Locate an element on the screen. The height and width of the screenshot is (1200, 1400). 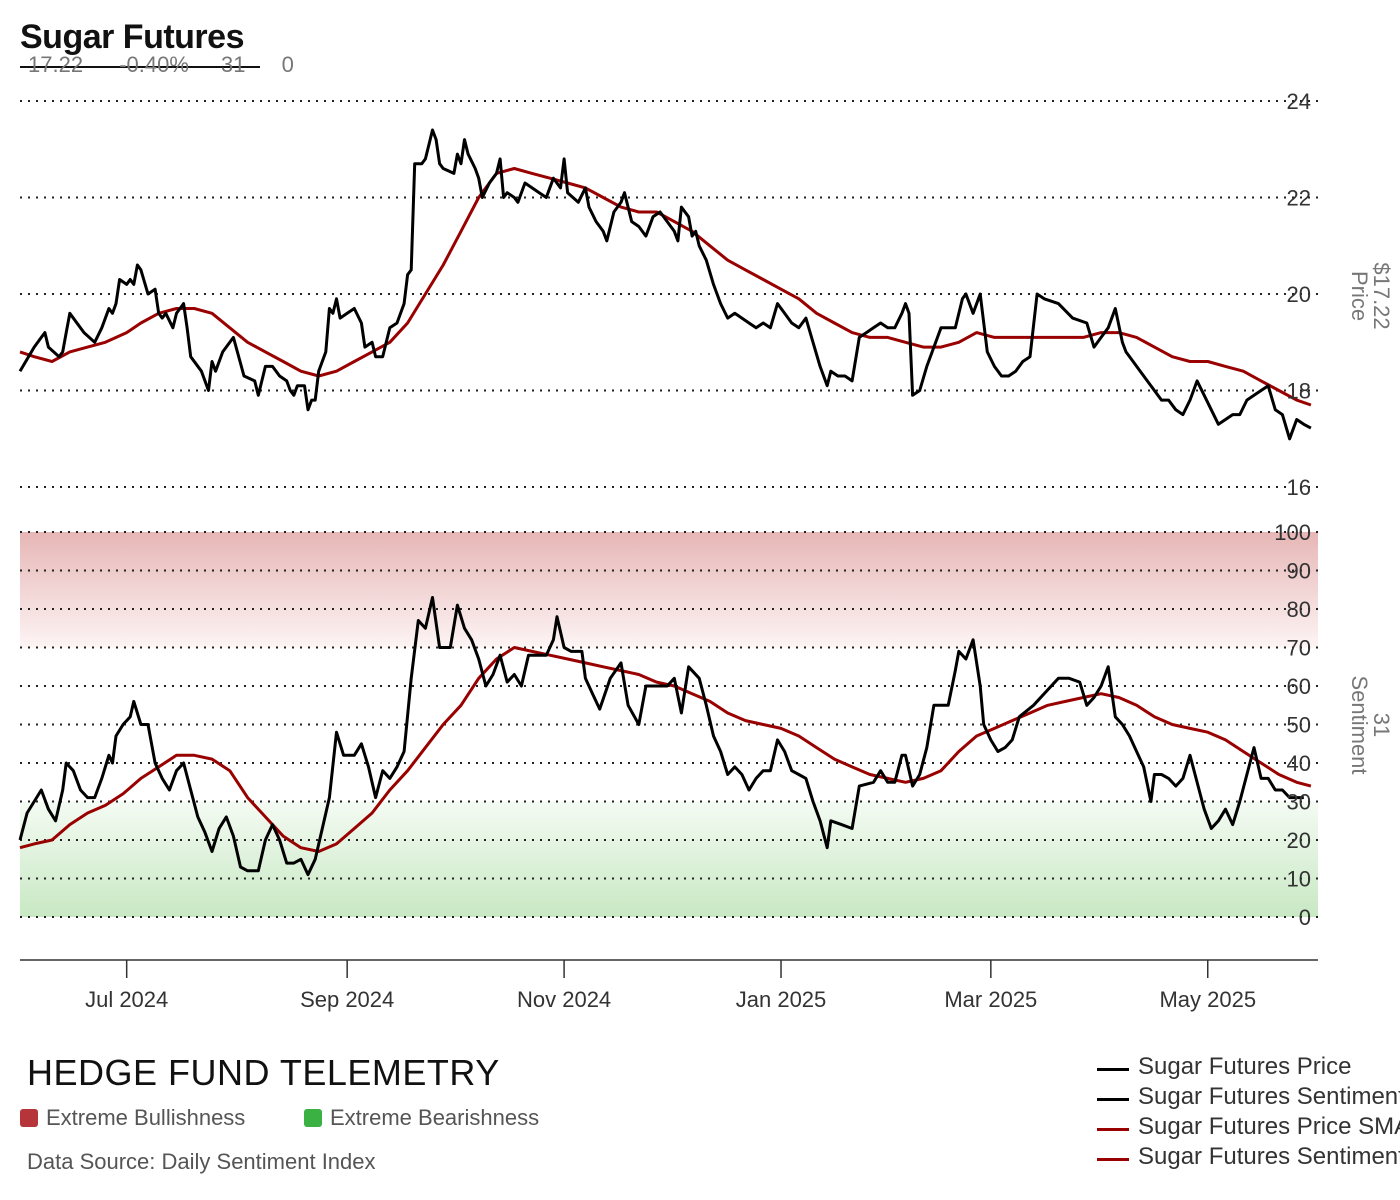
sentiment-tick-label: 90 is located at coordinates (1299, 571).